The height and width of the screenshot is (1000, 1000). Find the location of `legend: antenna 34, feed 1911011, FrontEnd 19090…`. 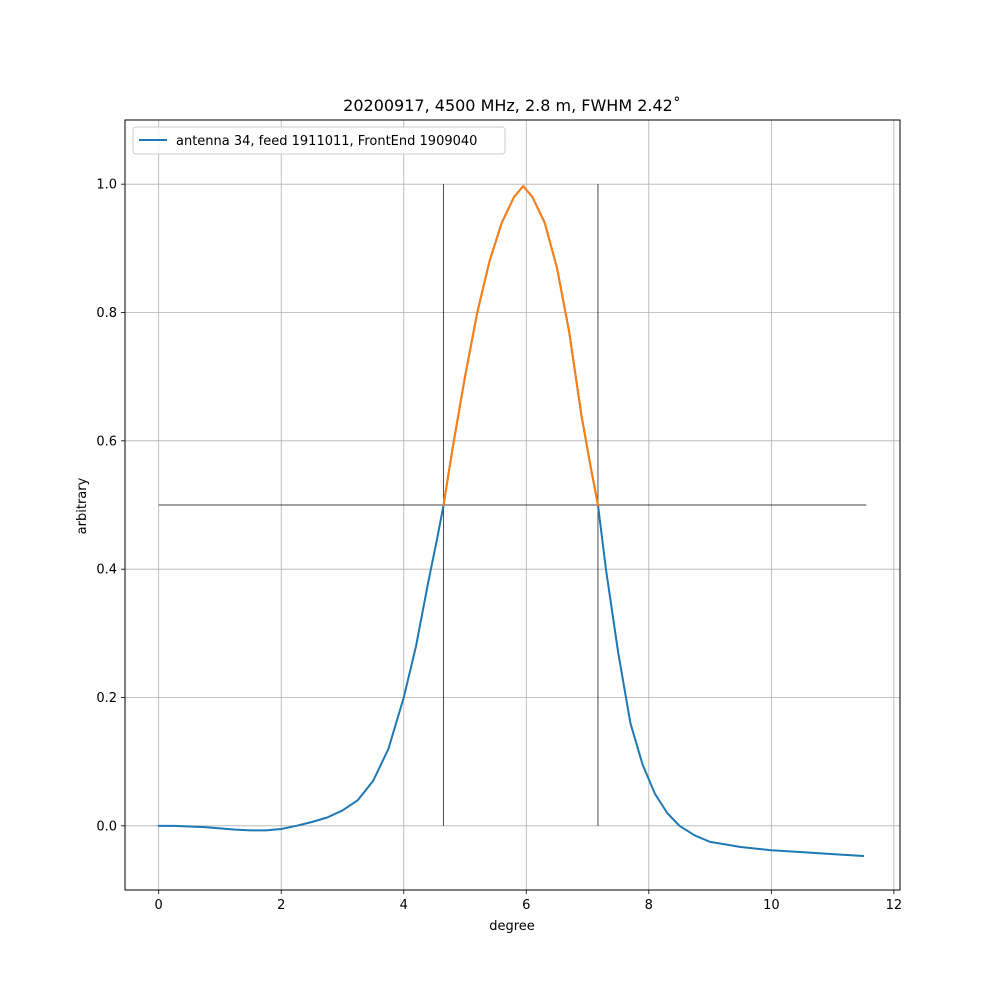

legend: antenna 34, feed 1911011, FrontEnd 19090… is located at coordinates (319, 140).